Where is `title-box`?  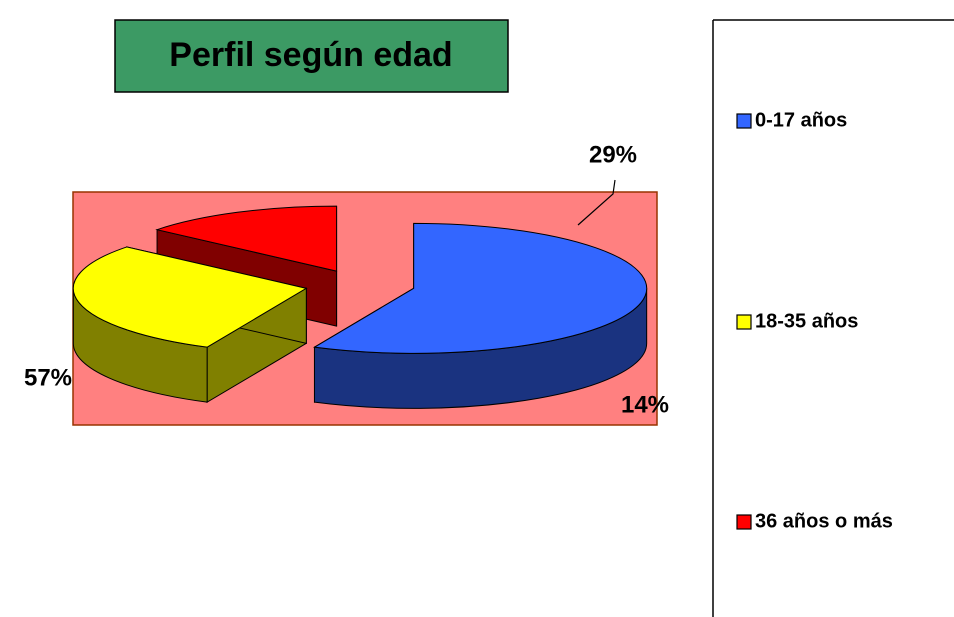
title-box is located at coordinates (311, 56).